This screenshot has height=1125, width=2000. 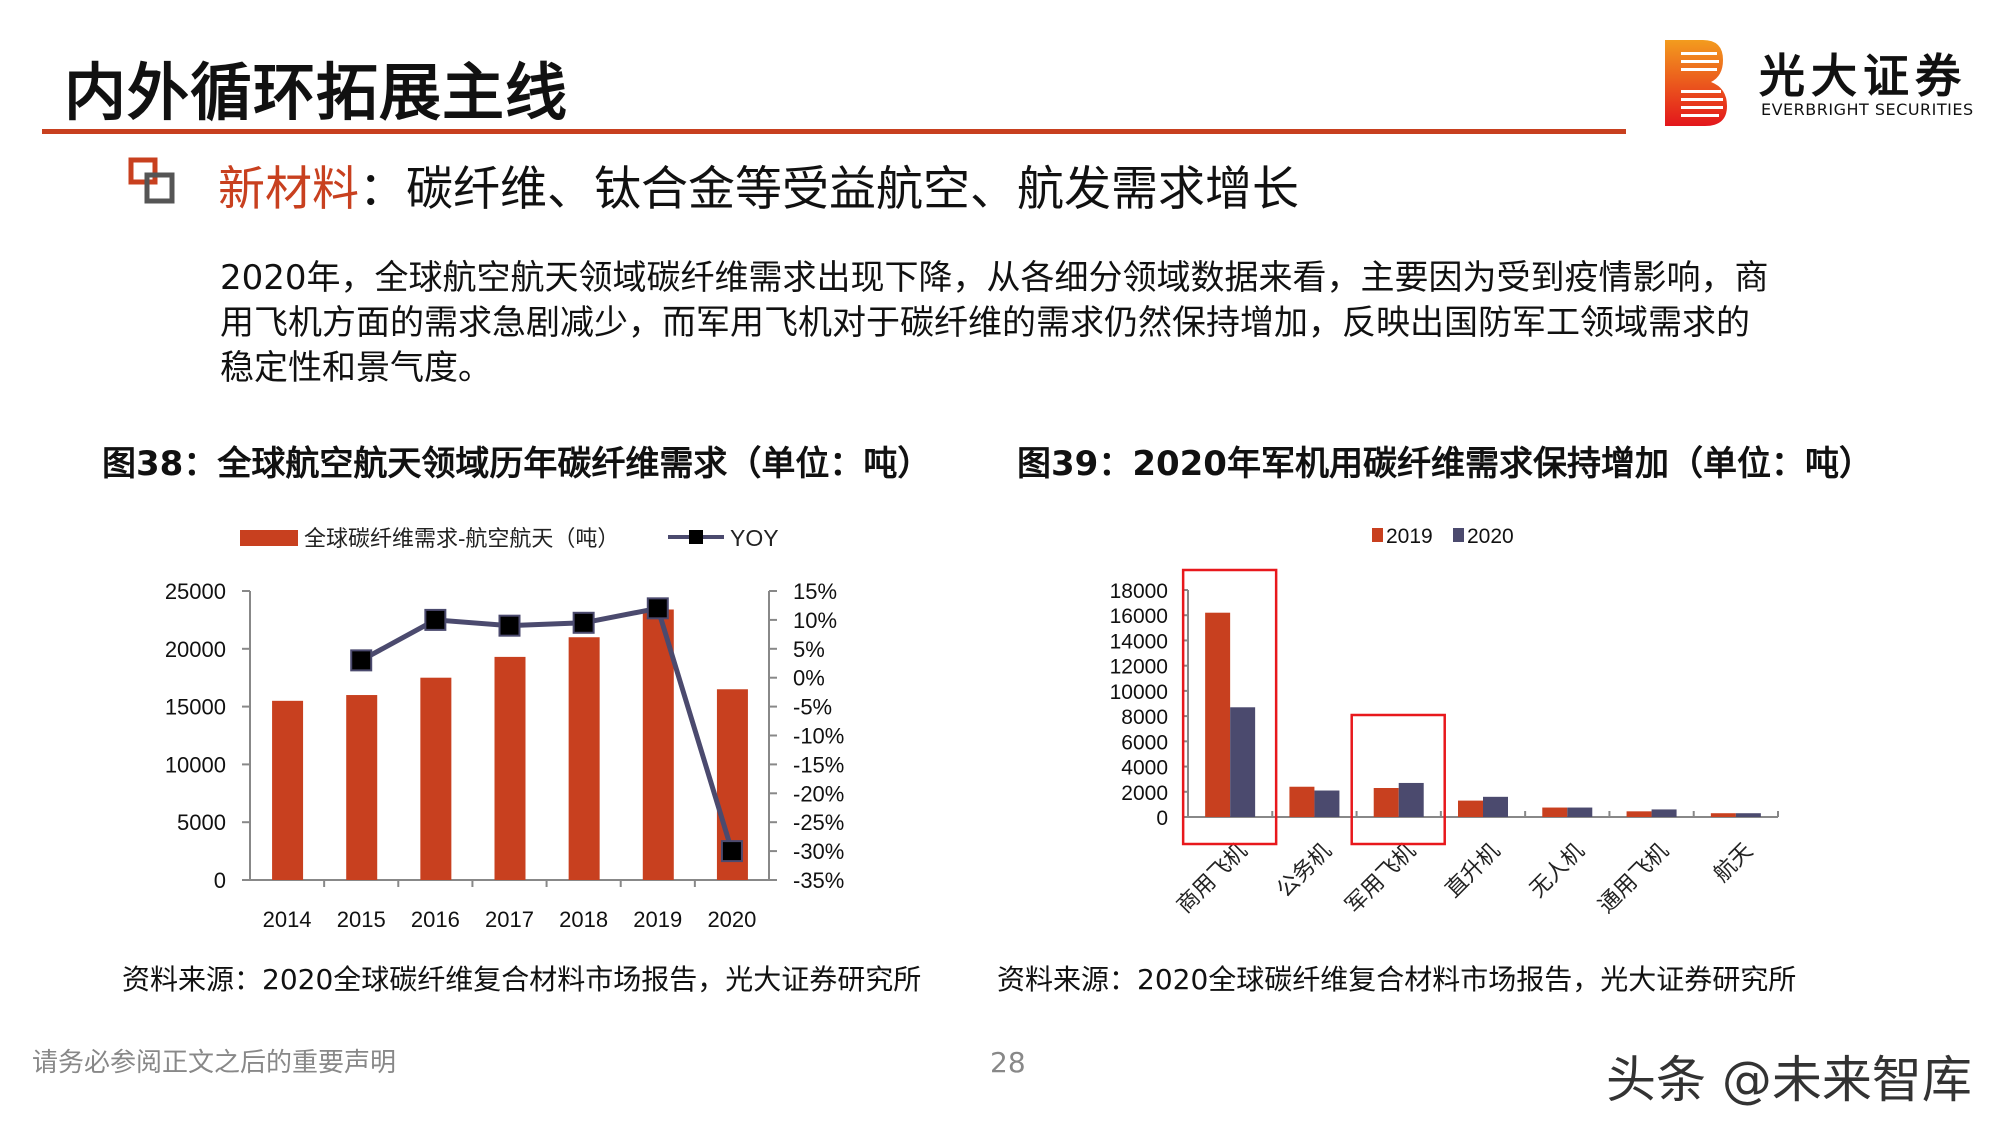 What do you see at coordinates (547, 728) in the screenshot?
I see `yoy-line` at bounding box center [547, 728].